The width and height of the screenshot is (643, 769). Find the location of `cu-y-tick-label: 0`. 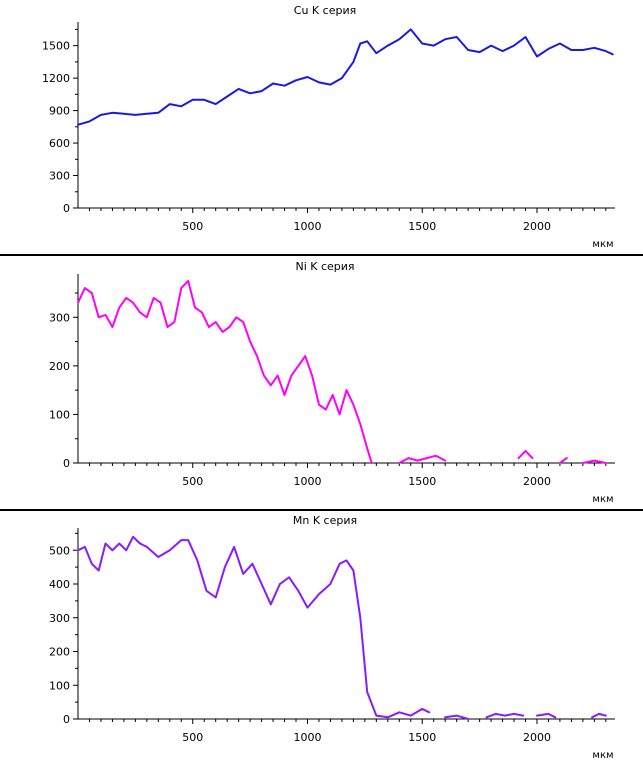

cu-y-tick-label: 0 is located at coordinates (66, 208).